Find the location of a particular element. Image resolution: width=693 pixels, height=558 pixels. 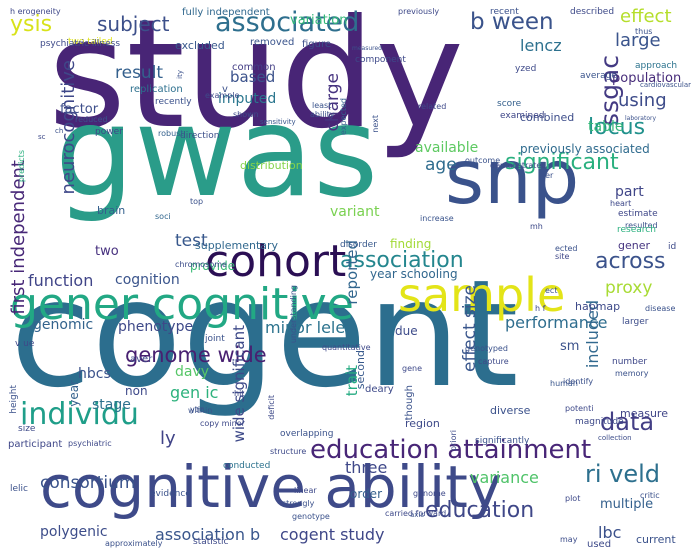

word-gen-ic: gen ic is located at coordinates (194, 392).